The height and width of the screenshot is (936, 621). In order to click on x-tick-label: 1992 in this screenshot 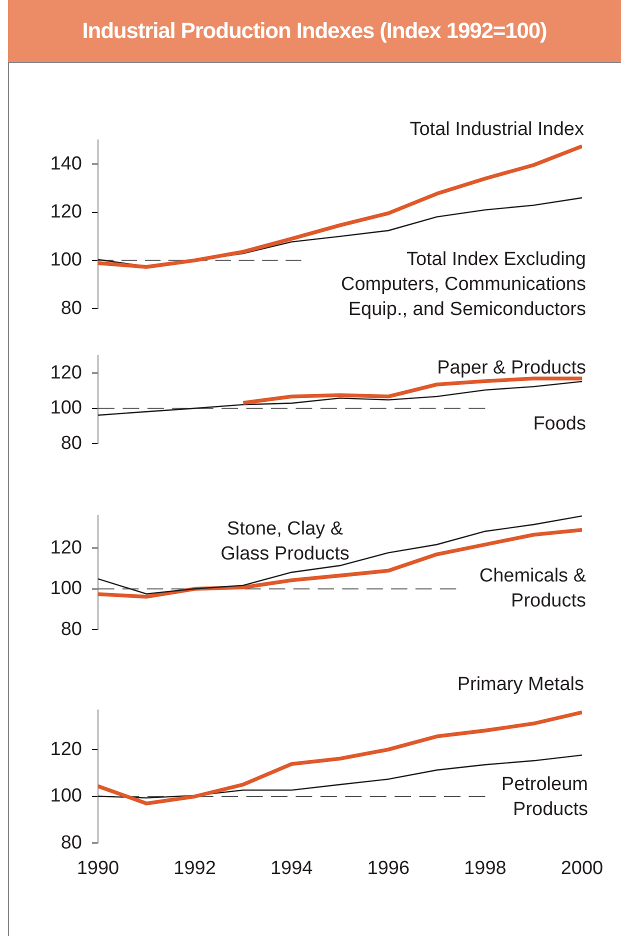, I will do `click(195, 868)`.